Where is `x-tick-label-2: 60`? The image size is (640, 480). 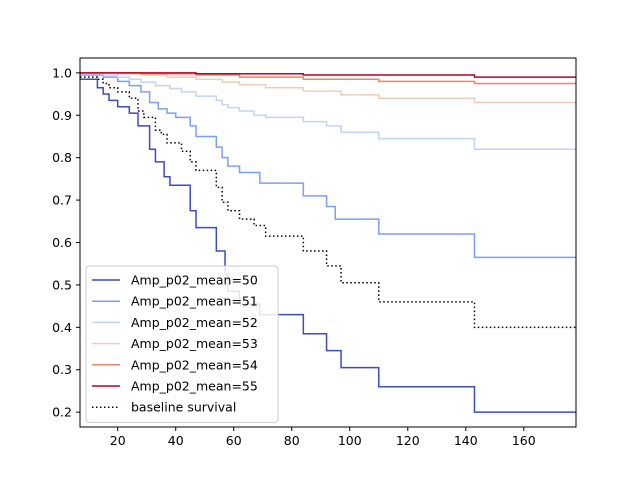 x-tick-label-2: 60 is located at coordinates (234, 440).